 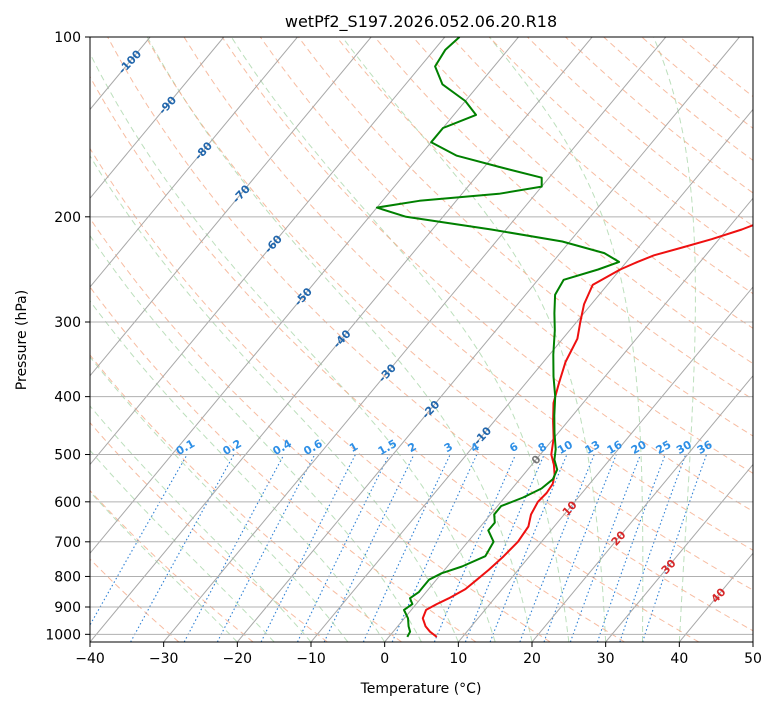 I want to click on mixing-ratio-label: 1, so click(x=353, y=447).